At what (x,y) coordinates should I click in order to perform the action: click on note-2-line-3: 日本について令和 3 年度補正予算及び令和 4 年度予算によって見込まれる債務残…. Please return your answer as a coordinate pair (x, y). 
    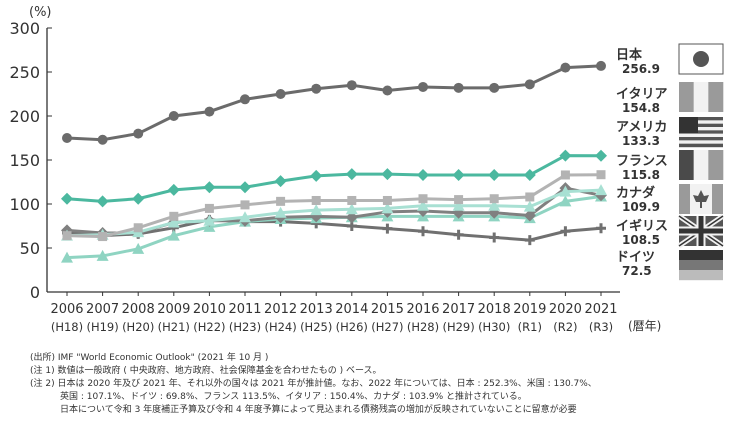
    Looking at the image, I should click on (318, 410).